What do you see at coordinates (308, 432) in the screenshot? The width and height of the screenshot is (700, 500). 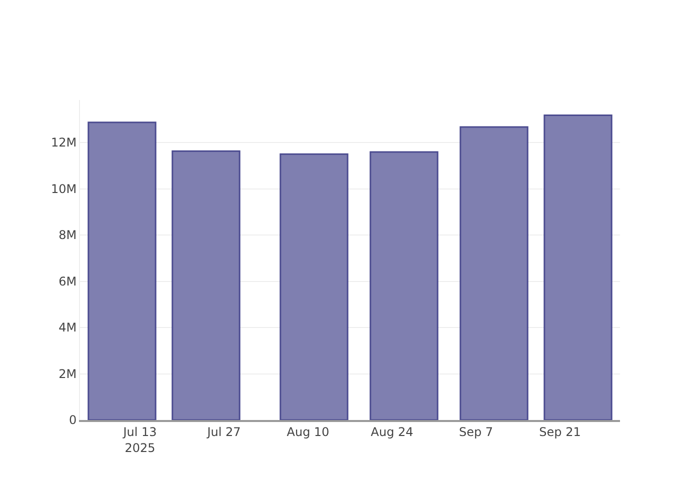 I see `x-tick-label: Aug 10` at bounding box center [308, 432].